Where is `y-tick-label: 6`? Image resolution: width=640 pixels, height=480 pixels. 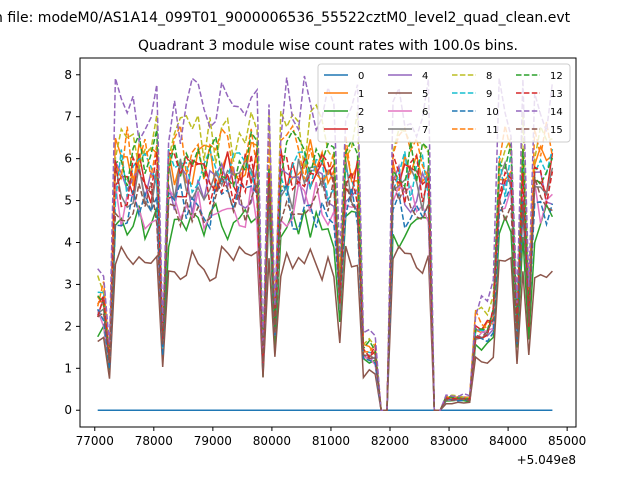
y-tick-label: 6 is located at coordinates (68, 159).